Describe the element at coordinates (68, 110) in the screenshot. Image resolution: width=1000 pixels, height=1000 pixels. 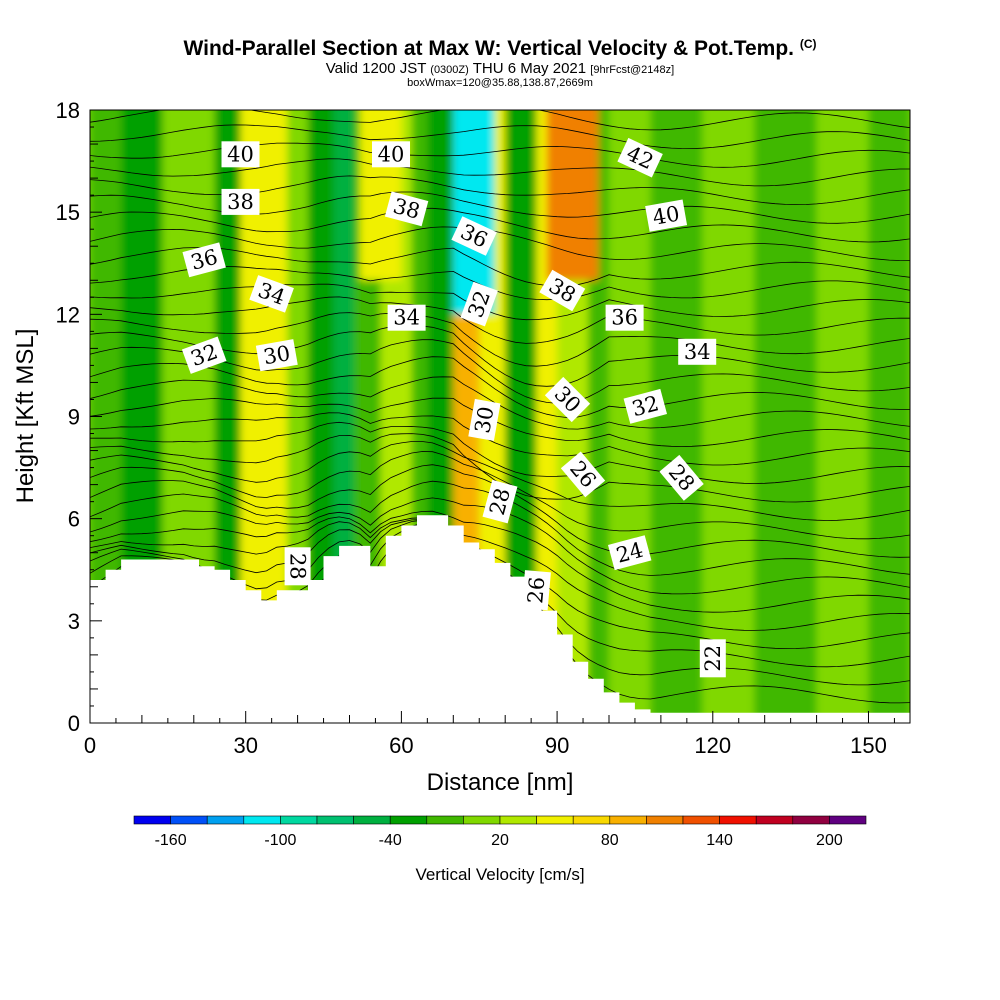
I see `y-tick-label: 18` at that location.